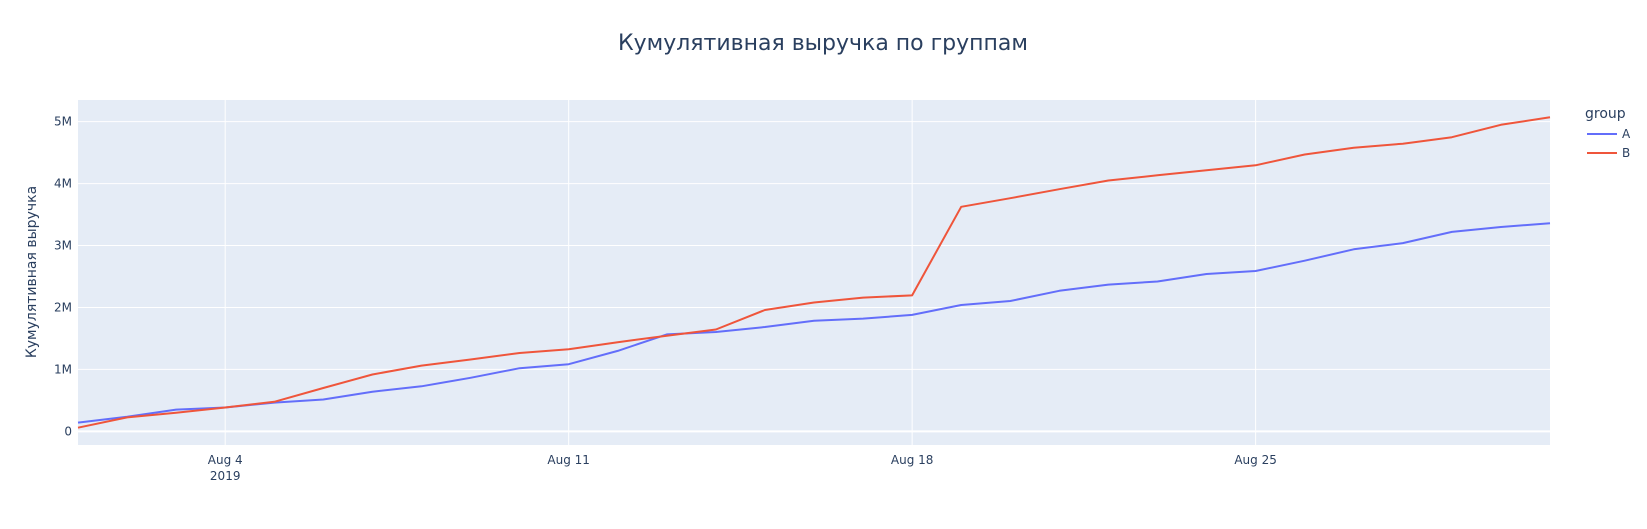  I want to click on y-tick-label: 5M, so click(63, 122).